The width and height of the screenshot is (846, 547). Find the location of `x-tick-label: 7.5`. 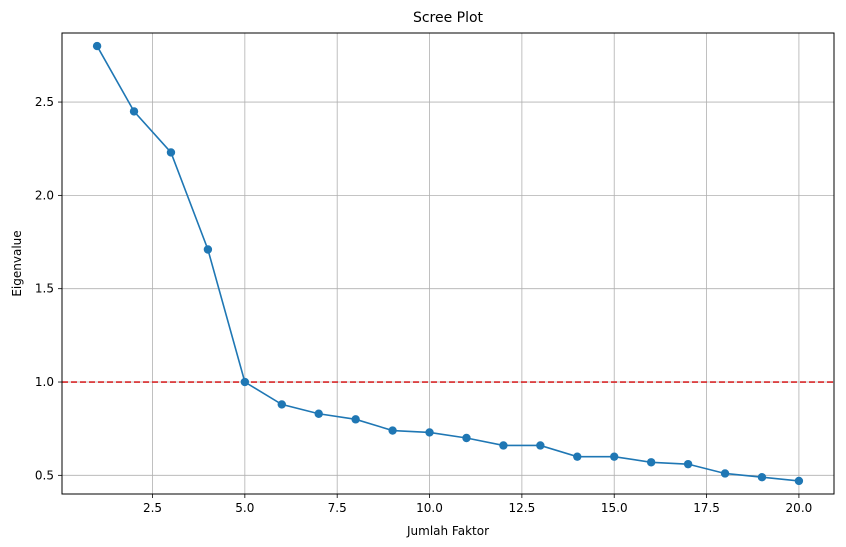

x-tick-label: 7.5 is located at coordinates (337, 508).